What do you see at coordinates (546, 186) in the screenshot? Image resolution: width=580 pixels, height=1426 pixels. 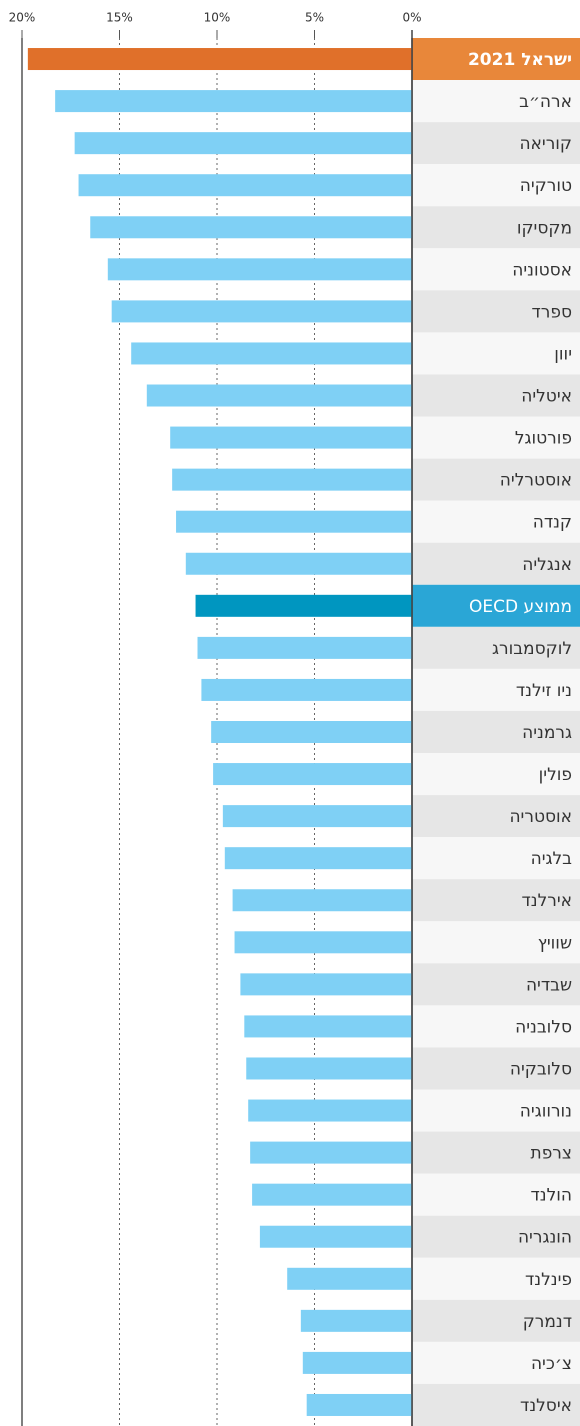 I see `category-label: טורקיה` at bounding box center [546, 186].